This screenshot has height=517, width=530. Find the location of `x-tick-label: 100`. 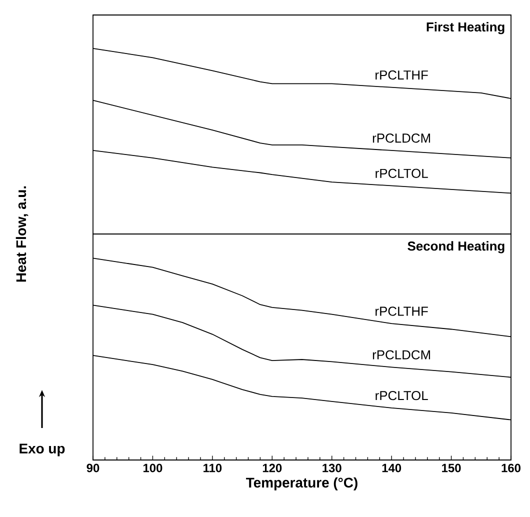

x-tick-label: 100 is located at coordinates (152, 468).